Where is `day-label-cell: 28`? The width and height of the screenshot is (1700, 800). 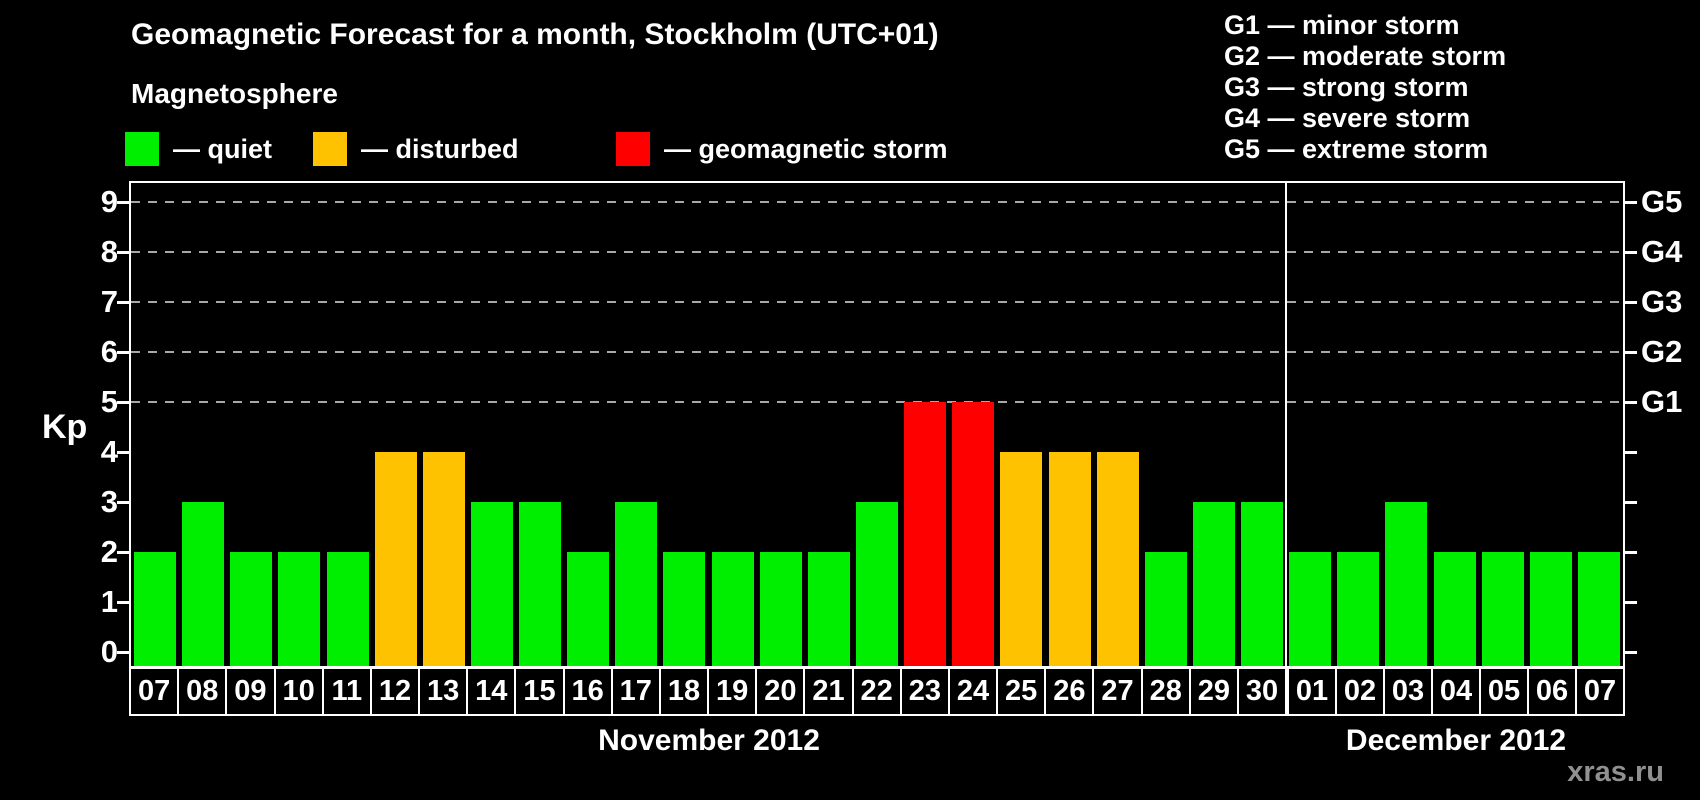
day-label-cell: 28 is located at coordinates (1164, 691).